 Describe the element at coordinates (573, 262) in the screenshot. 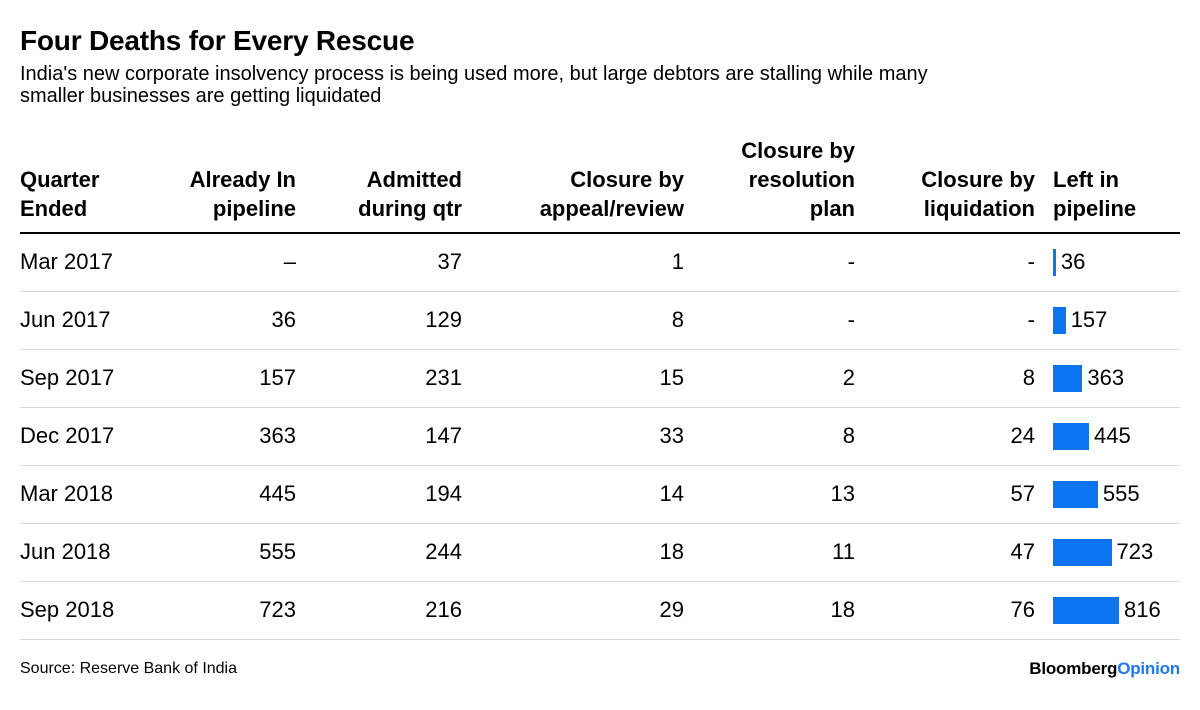

I see `cell-closure-by-appeal-review: 1` at that location.